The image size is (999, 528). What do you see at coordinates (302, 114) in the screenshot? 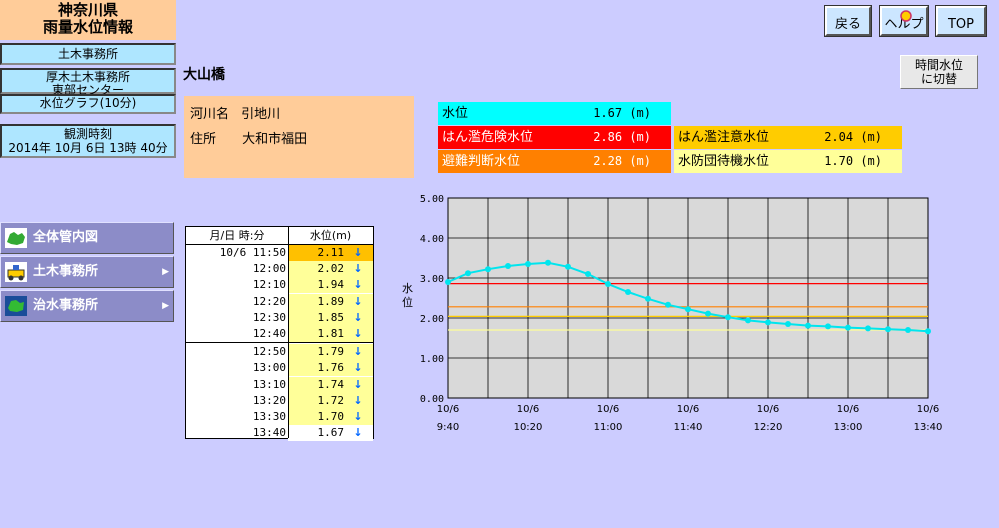
I see `river-row: 河川名 引地川` at bounding box center [302, 114].